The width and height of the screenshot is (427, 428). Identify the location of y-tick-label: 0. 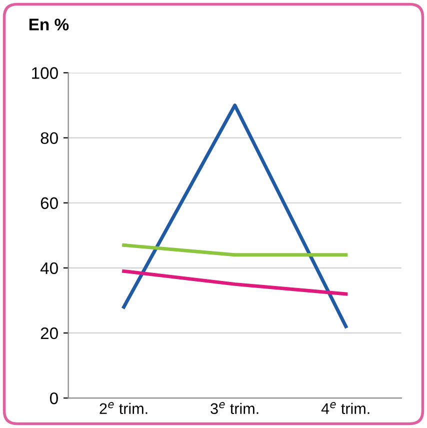
(54, 398).